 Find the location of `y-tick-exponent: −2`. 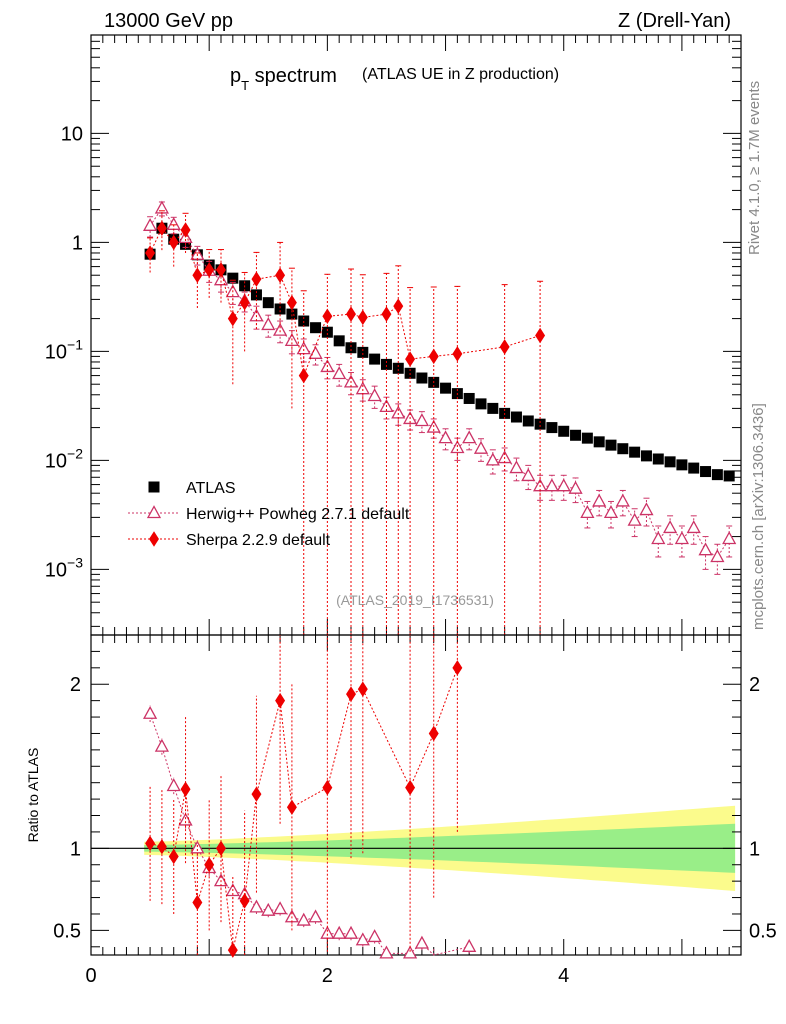

y-tick-exponent: −2 is located at coordinates (75, 453).